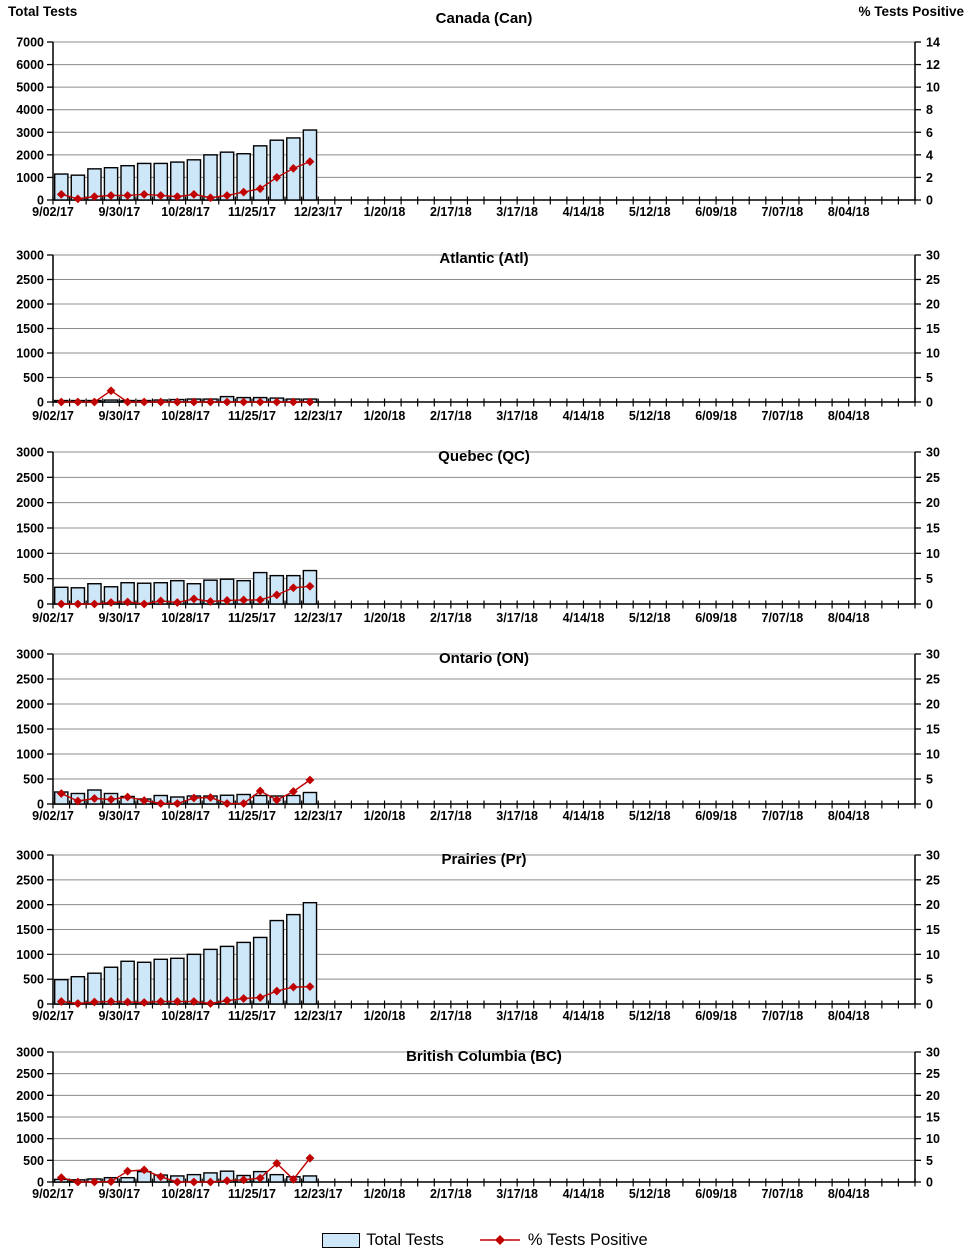 The image size is (970, 1259). I want to click on left-axis-tick-label: 500, so click(33, 1161).